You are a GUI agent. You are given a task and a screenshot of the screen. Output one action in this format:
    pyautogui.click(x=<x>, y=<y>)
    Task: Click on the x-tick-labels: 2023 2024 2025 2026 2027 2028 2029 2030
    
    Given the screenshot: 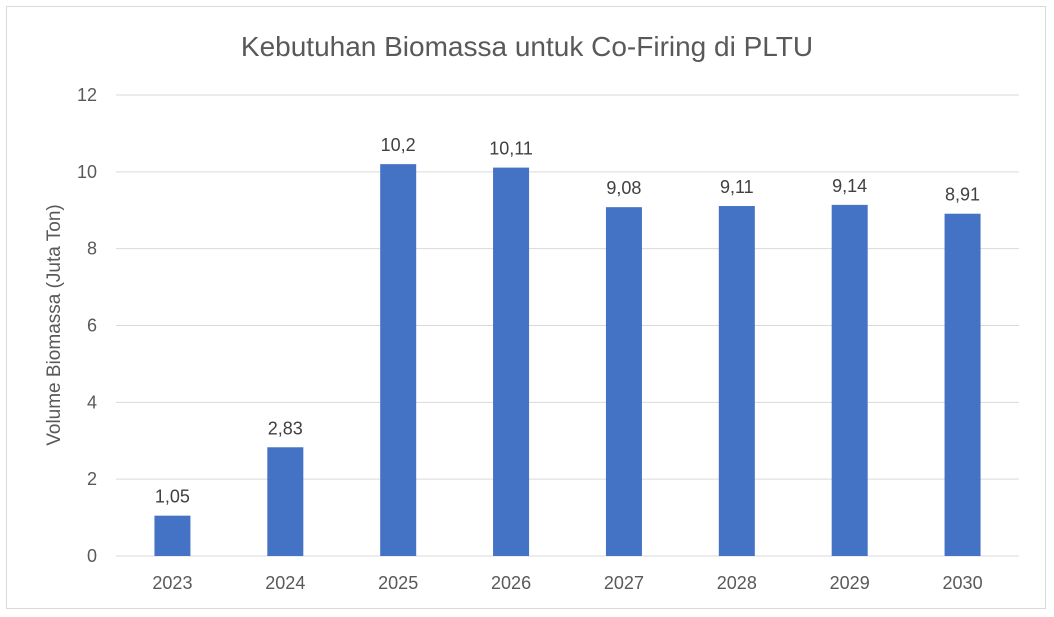 What is the action you would take?
    pyautogui.click(x=567, y=583)
    